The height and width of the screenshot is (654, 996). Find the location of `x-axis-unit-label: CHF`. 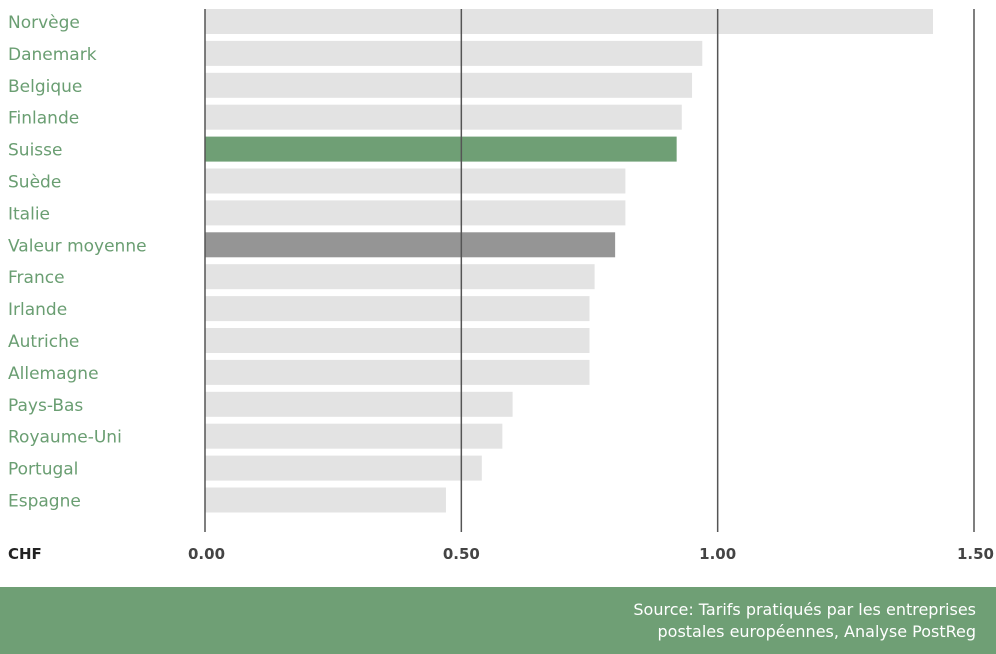

x-axis-unit-label: CHF is located at coordinates (25, 554).